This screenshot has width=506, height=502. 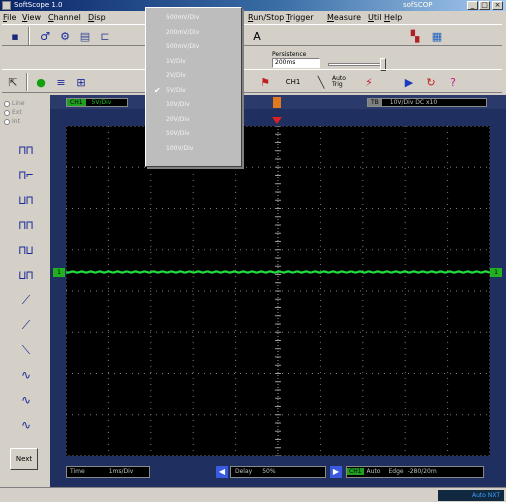 I want to click on volts-menu-item: 200mV/Div, so click(x=193, y=33).